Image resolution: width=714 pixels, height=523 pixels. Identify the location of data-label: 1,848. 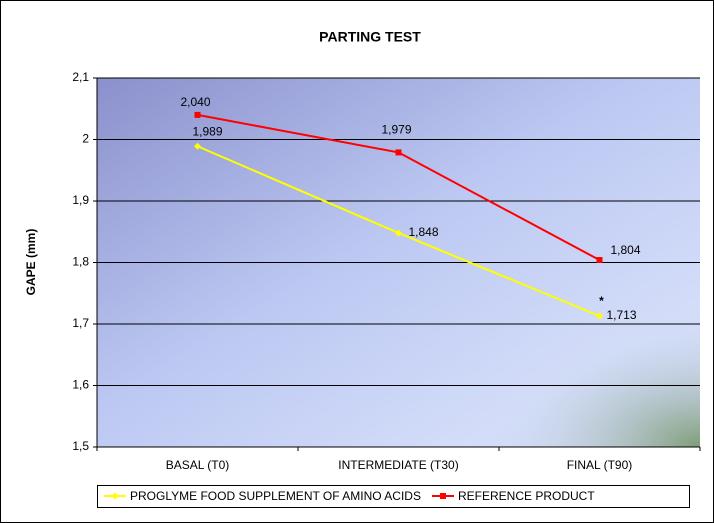
(423, 232).